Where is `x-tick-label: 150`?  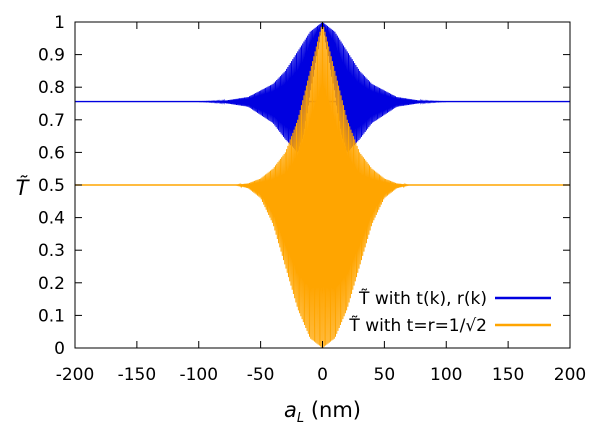
x-tick-label: 150 is located at coordinates (508, 375).